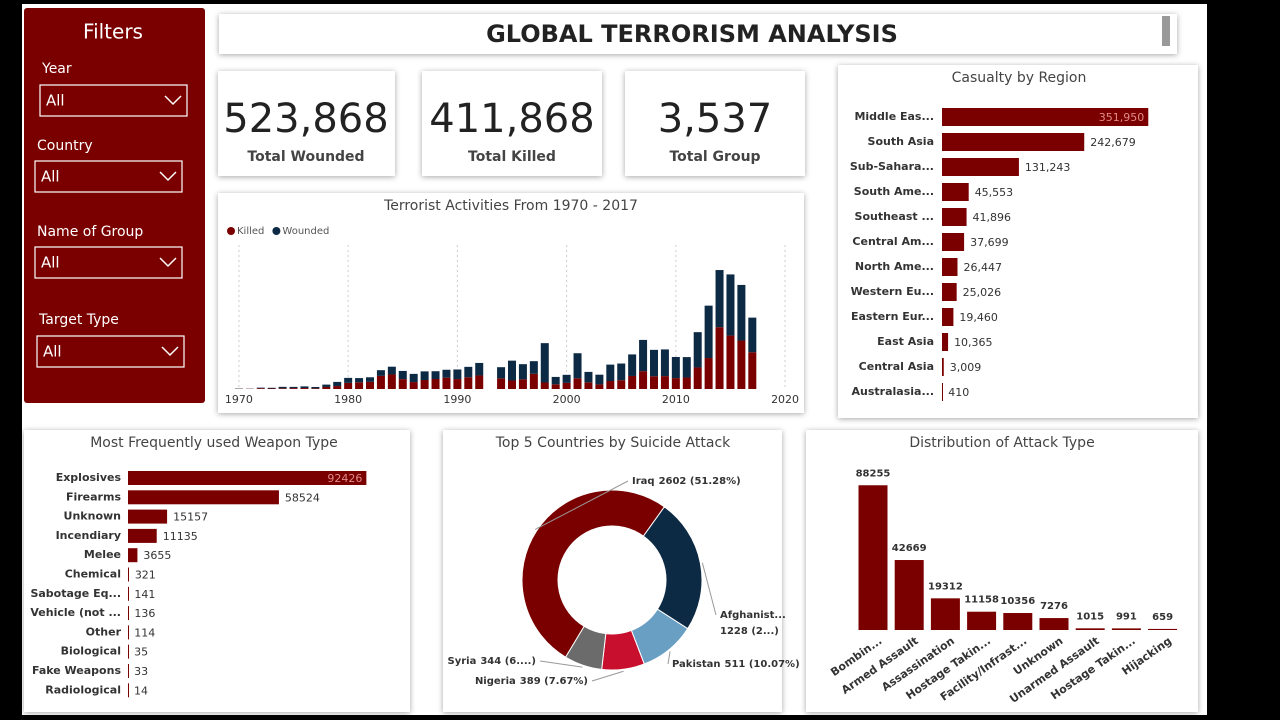  I want to click on data-label: 42669, so click(909, 548).